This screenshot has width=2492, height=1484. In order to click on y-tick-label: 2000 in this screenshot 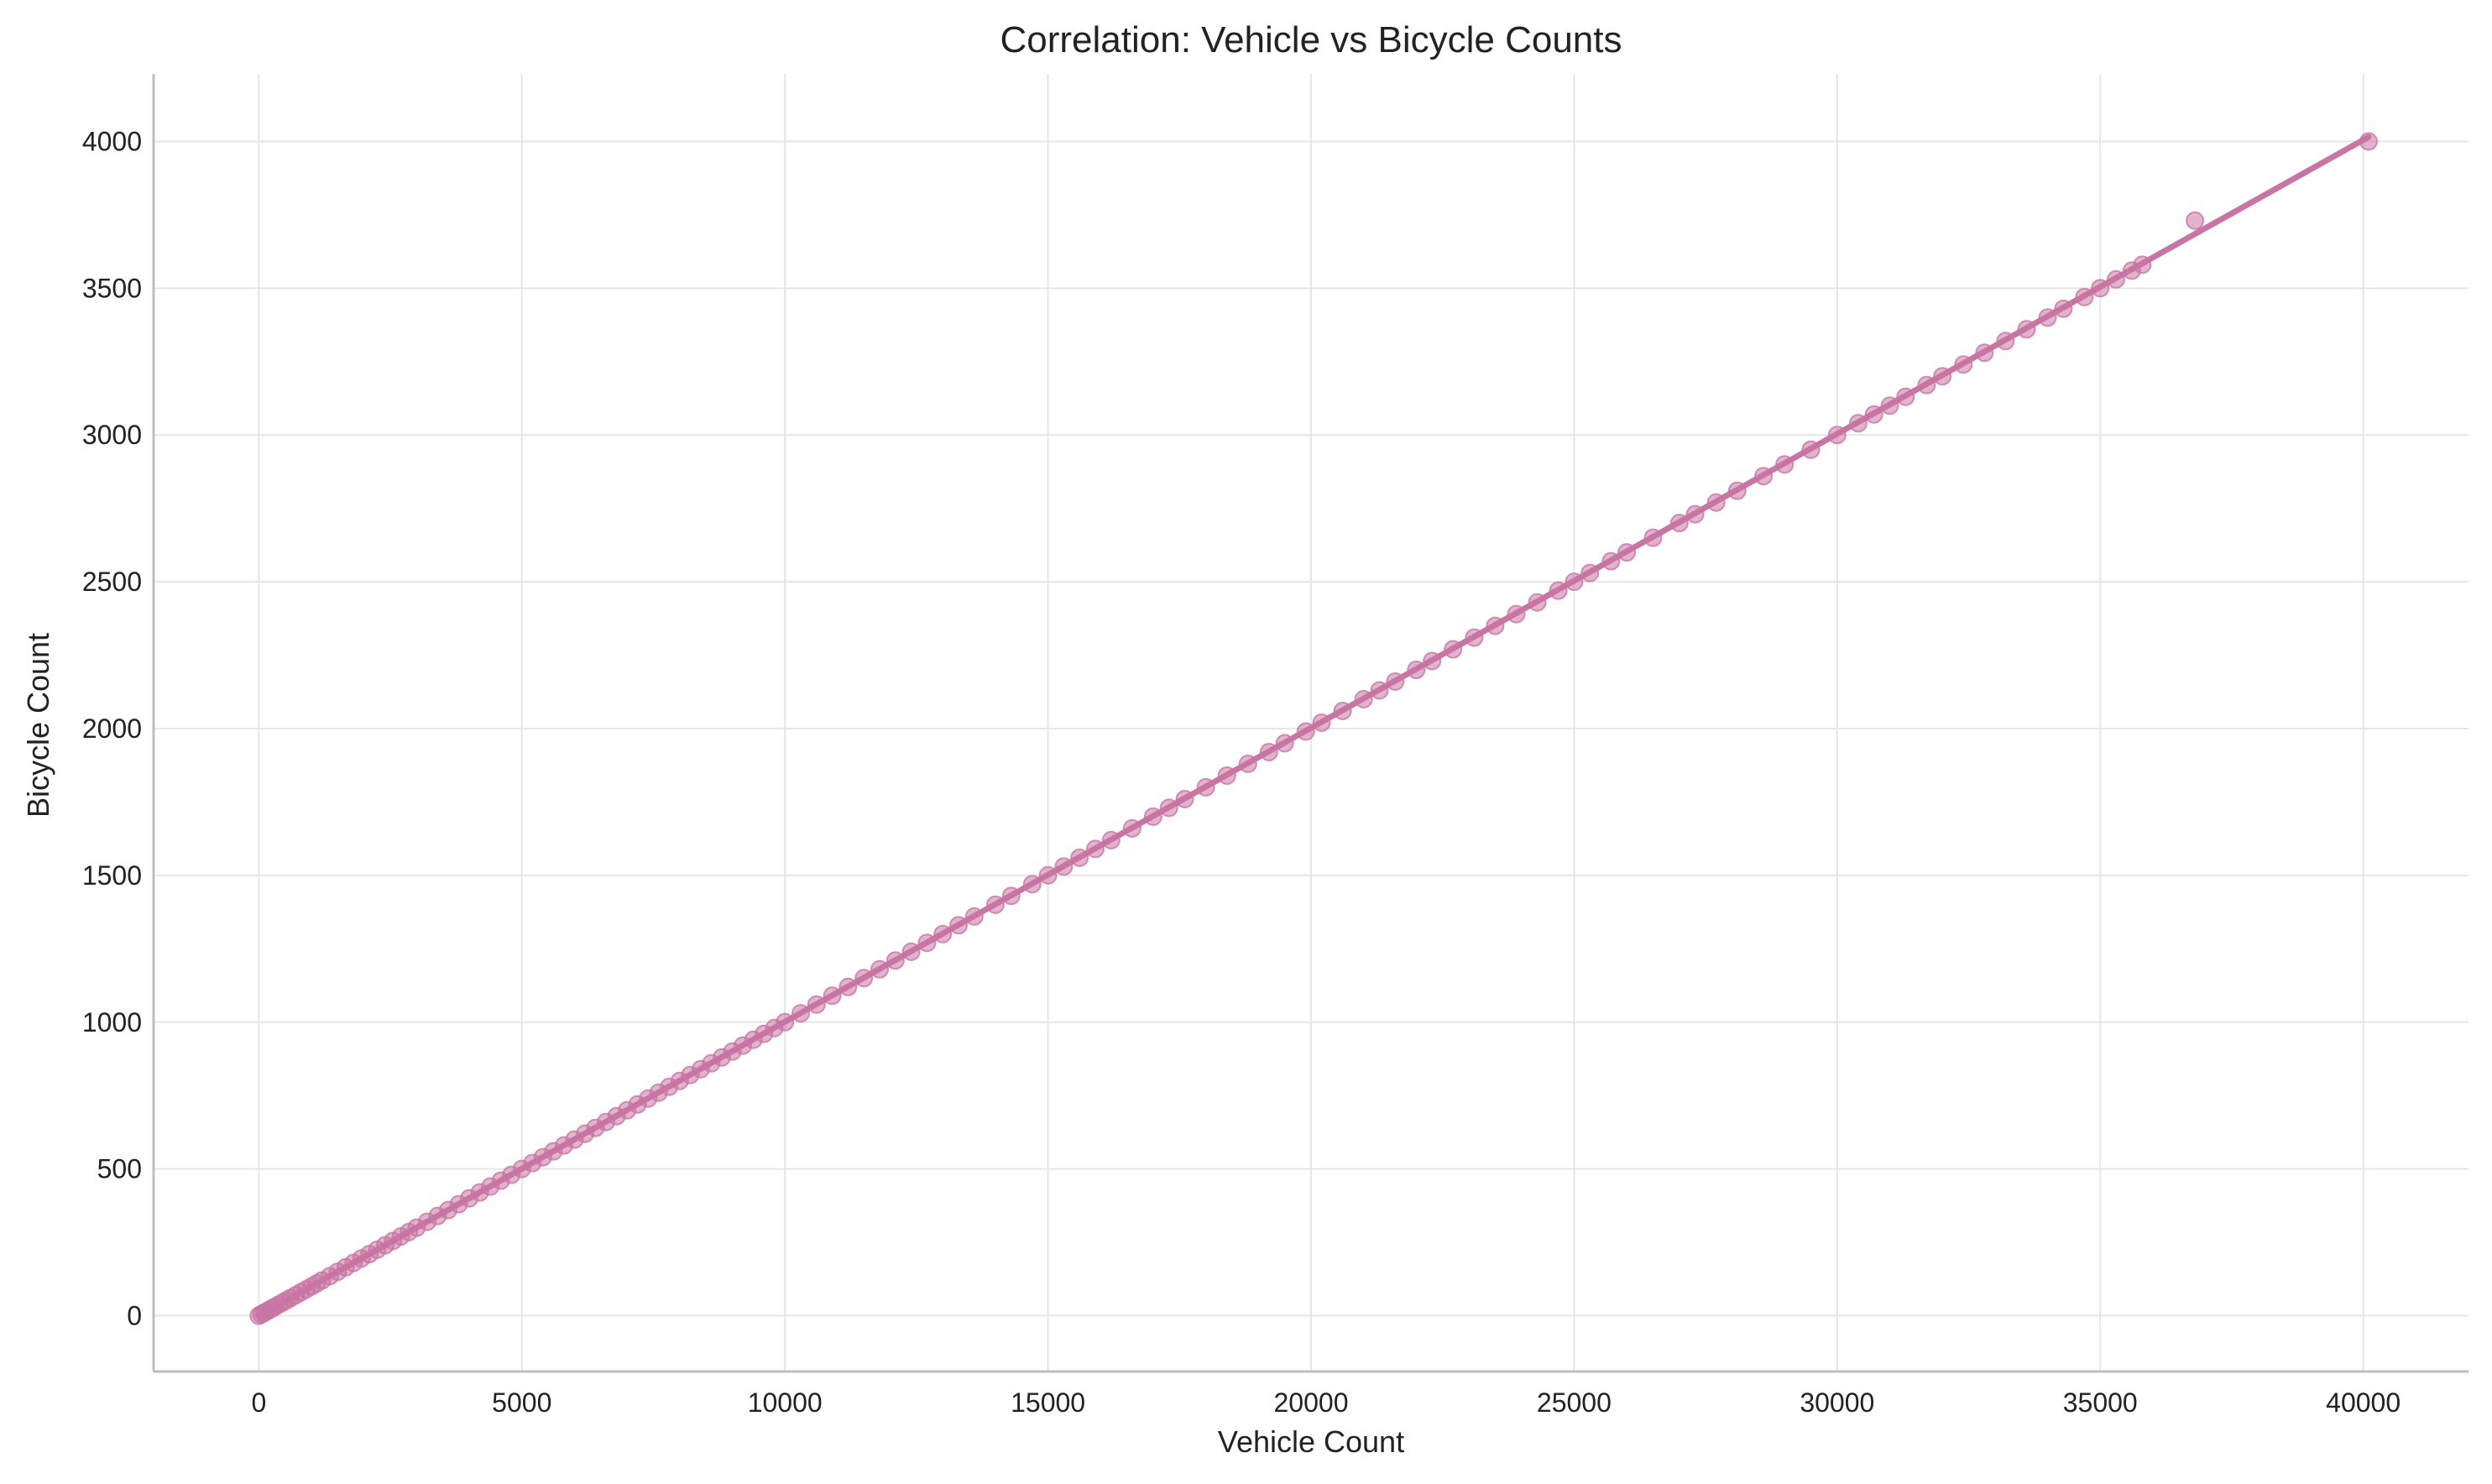, I will do `click(112, 728)`.